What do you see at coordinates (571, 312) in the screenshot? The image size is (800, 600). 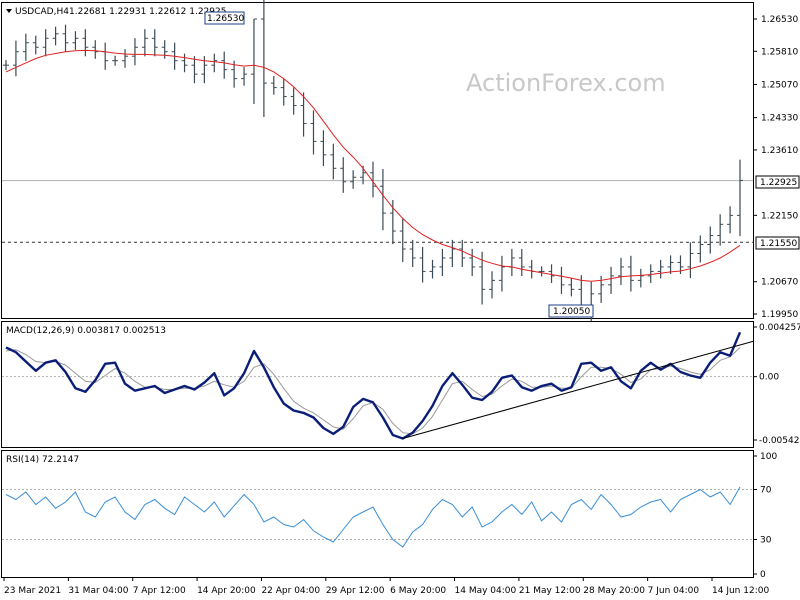 I see `low-label: 1.20050` at bounding box center [571, 312].